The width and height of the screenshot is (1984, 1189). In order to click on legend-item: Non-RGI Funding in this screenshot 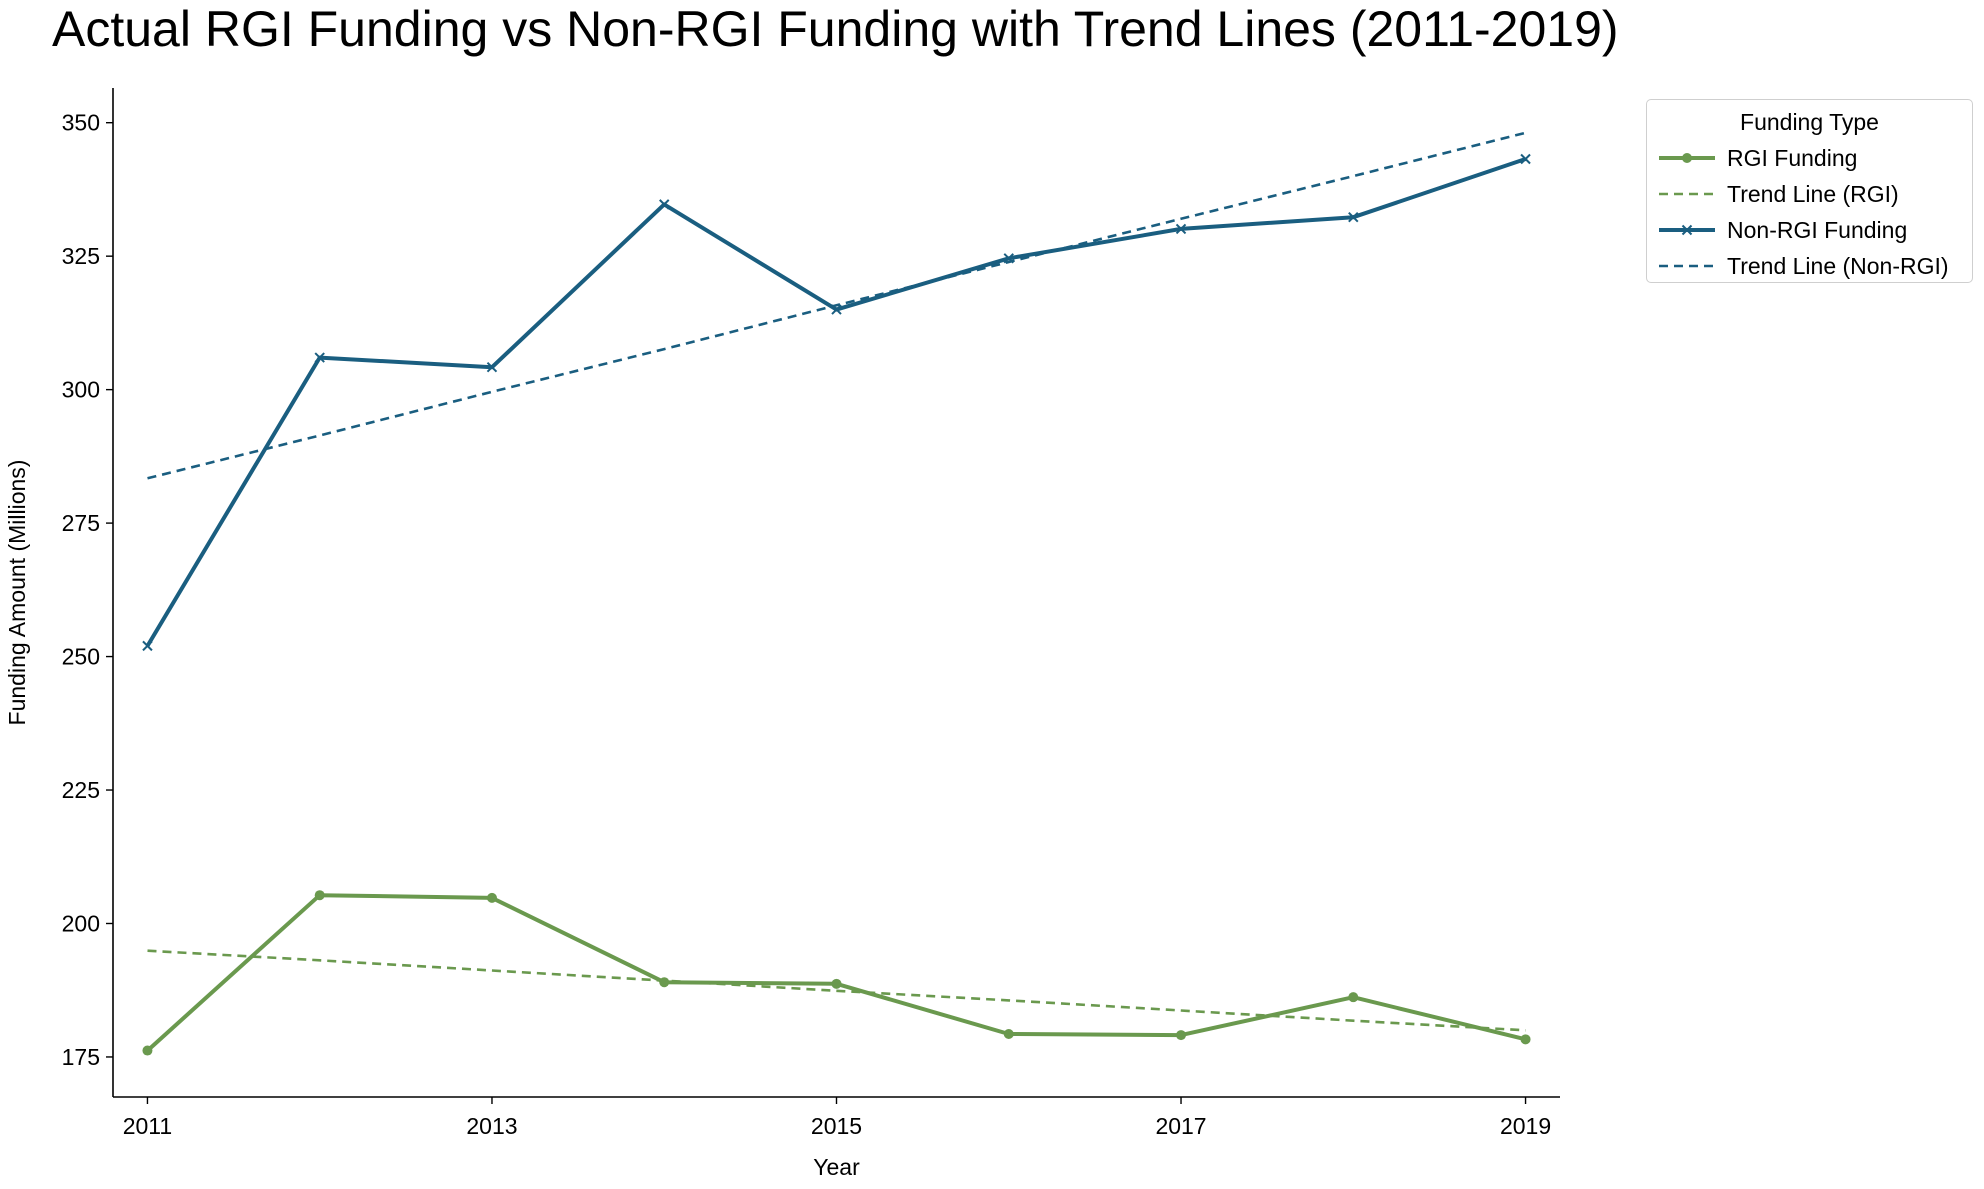, I will do `click(1812, 230)`.